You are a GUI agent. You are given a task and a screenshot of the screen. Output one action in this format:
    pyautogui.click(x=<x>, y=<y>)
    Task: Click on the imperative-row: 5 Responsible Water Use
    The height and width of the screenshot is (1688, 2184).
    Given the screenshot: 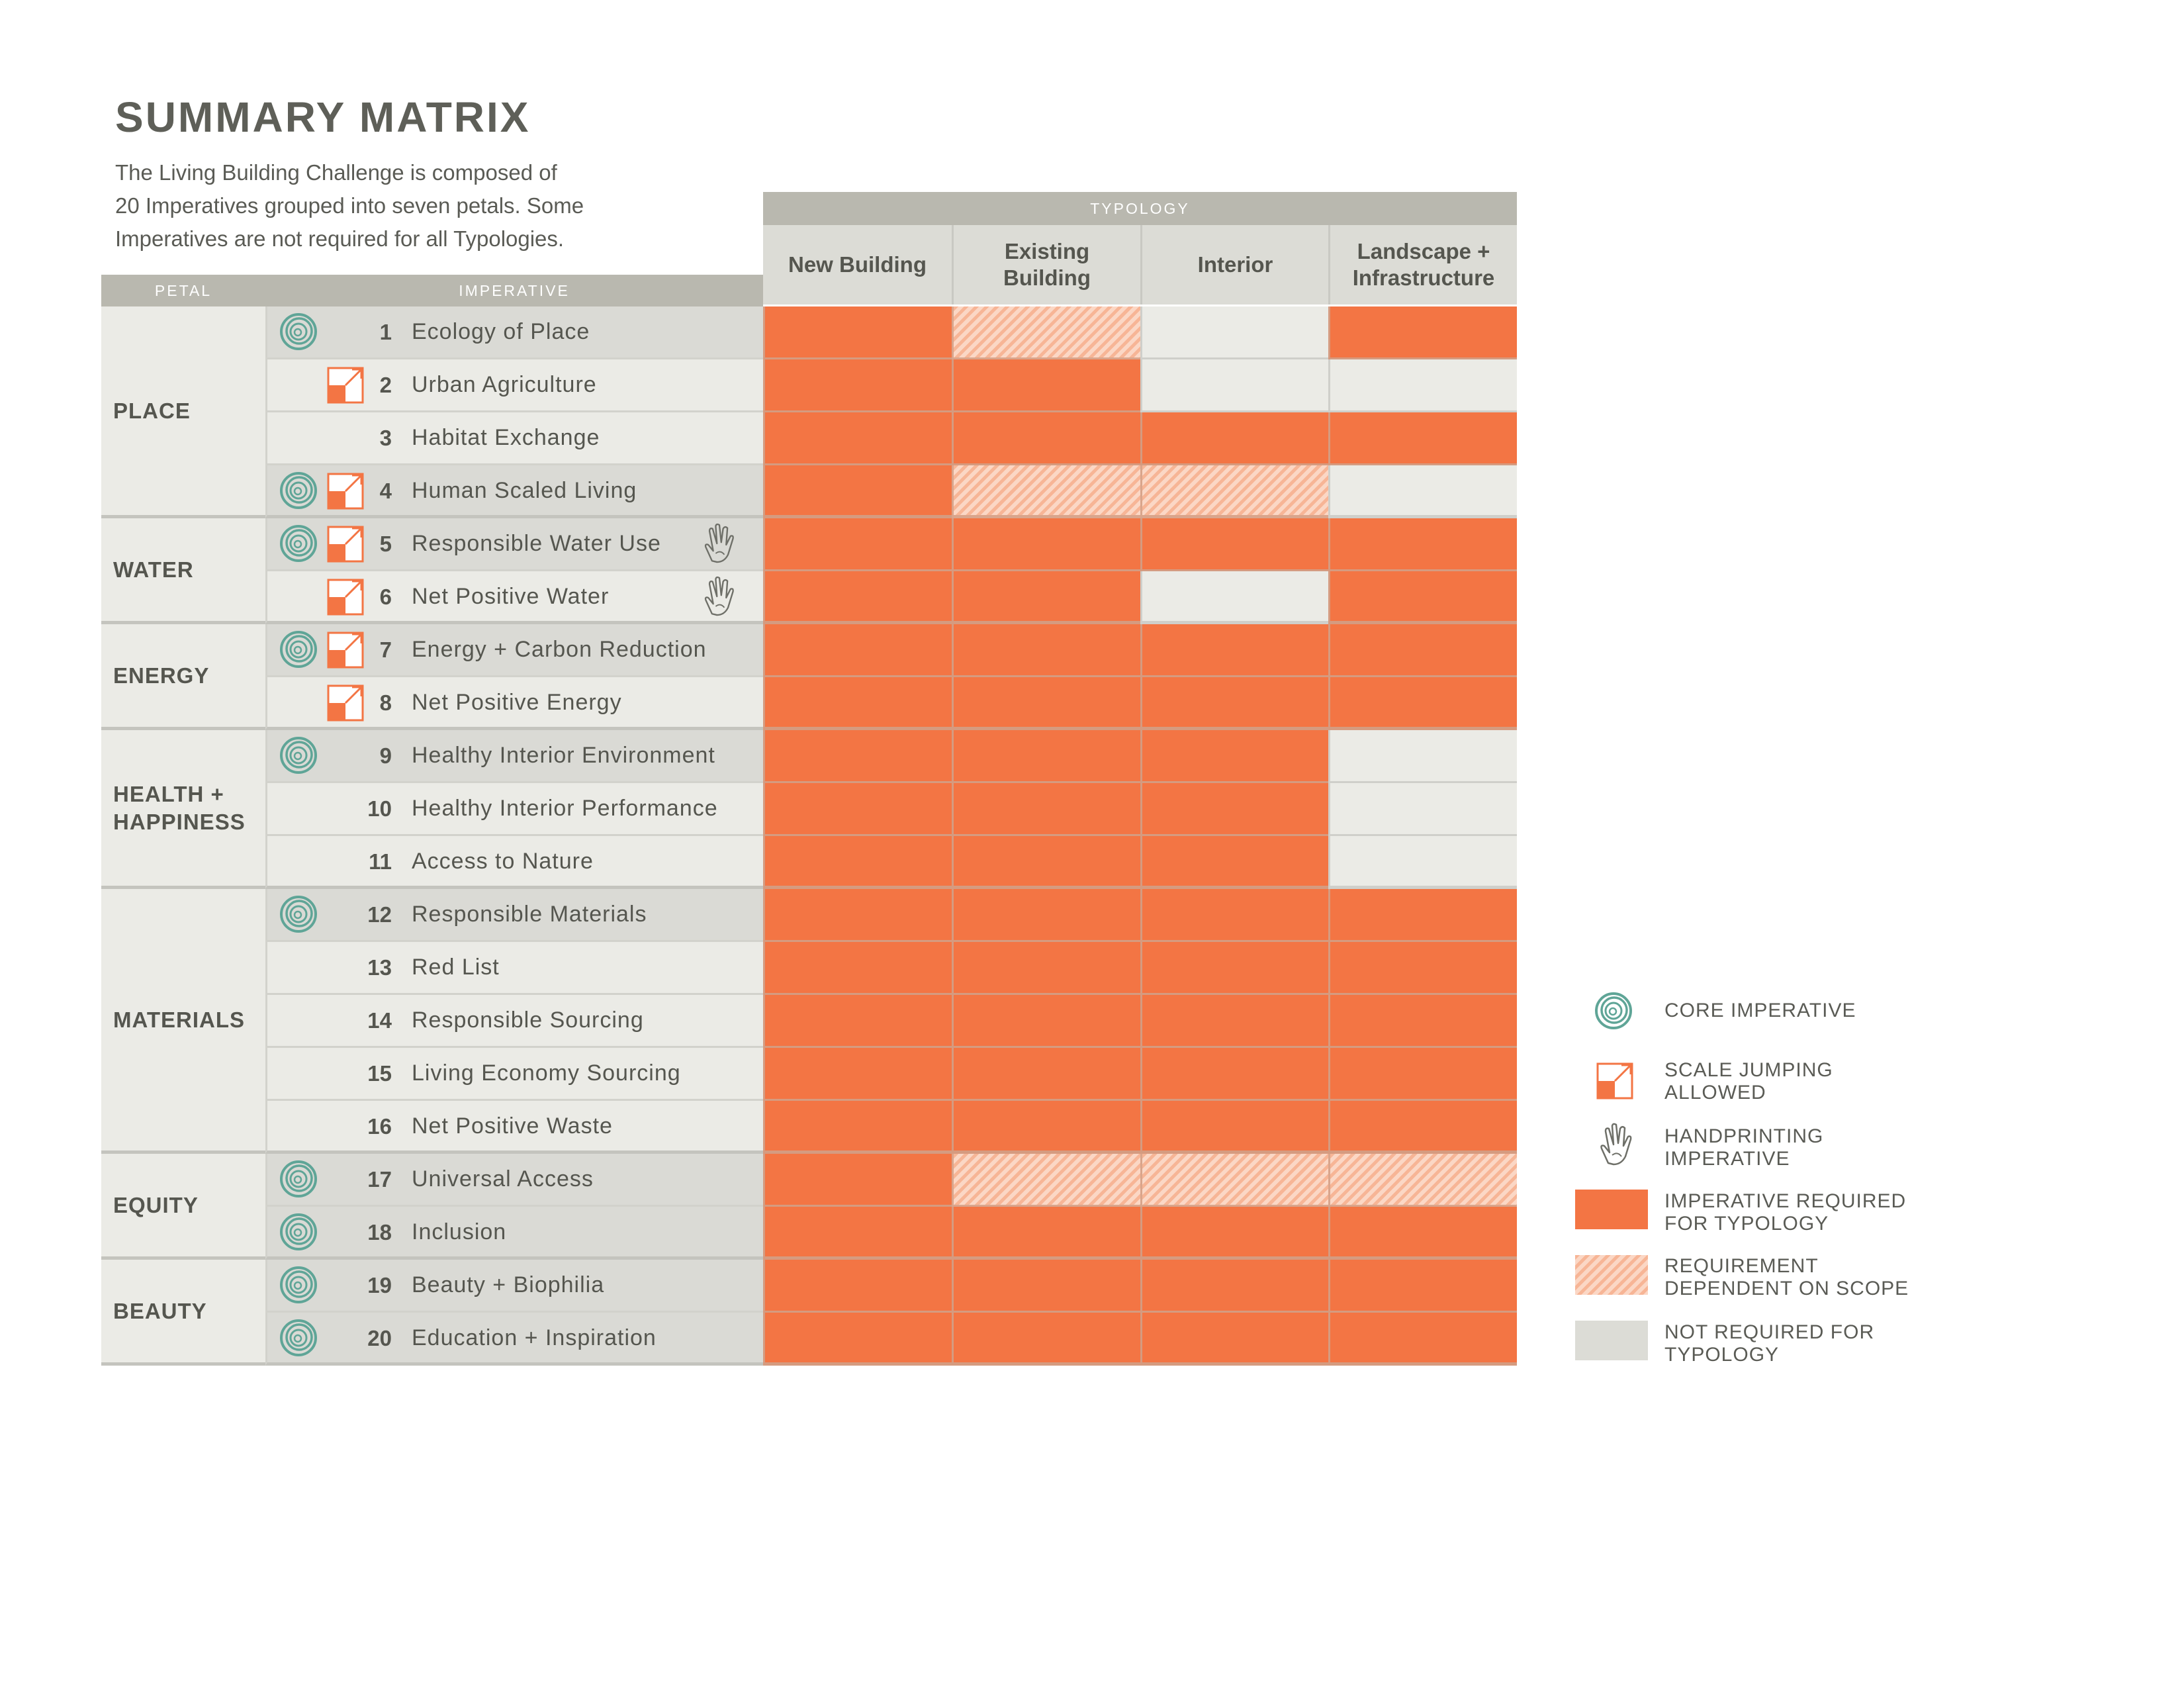 What is the action you would take?
    pyautogui.click(x=514, y=544)
    